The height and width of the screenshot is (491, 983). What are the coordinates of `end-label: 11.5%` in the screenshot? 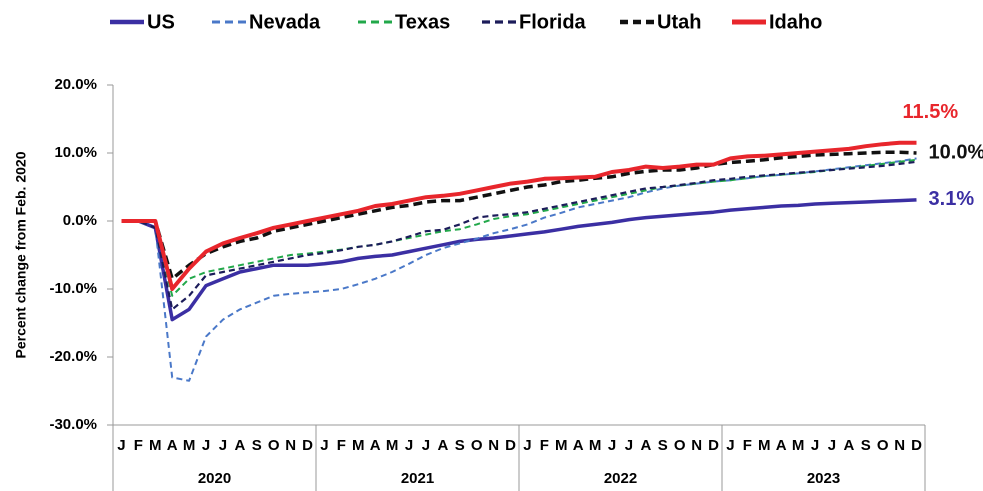 It's located at (931, 112).